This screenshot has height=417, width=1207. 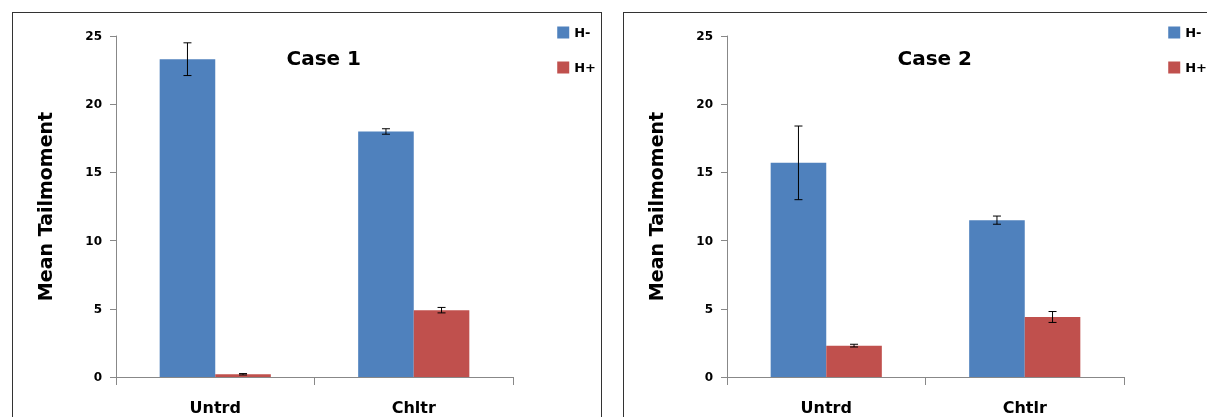 I want to click on text: Case 2, so click(x=935, y=58).